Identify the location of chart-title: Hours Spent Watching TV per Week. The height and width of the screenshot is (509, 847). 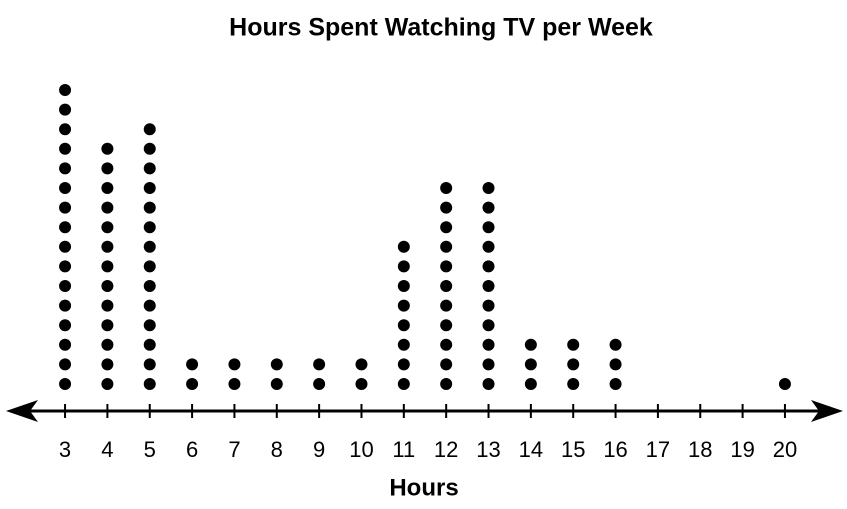
(441, 28).